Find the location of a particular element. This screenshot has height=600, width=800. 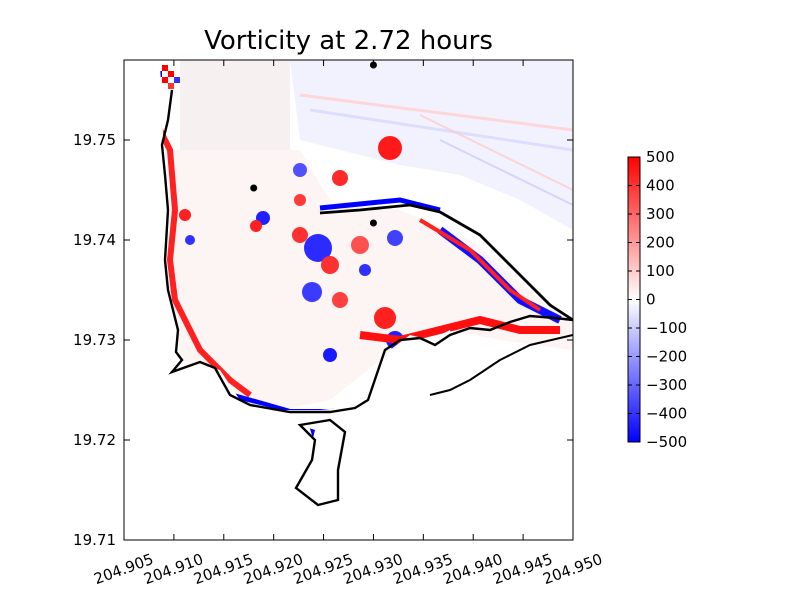

chart-title: Vorticity at 2.72 hours is located at coordinates (348, 41).